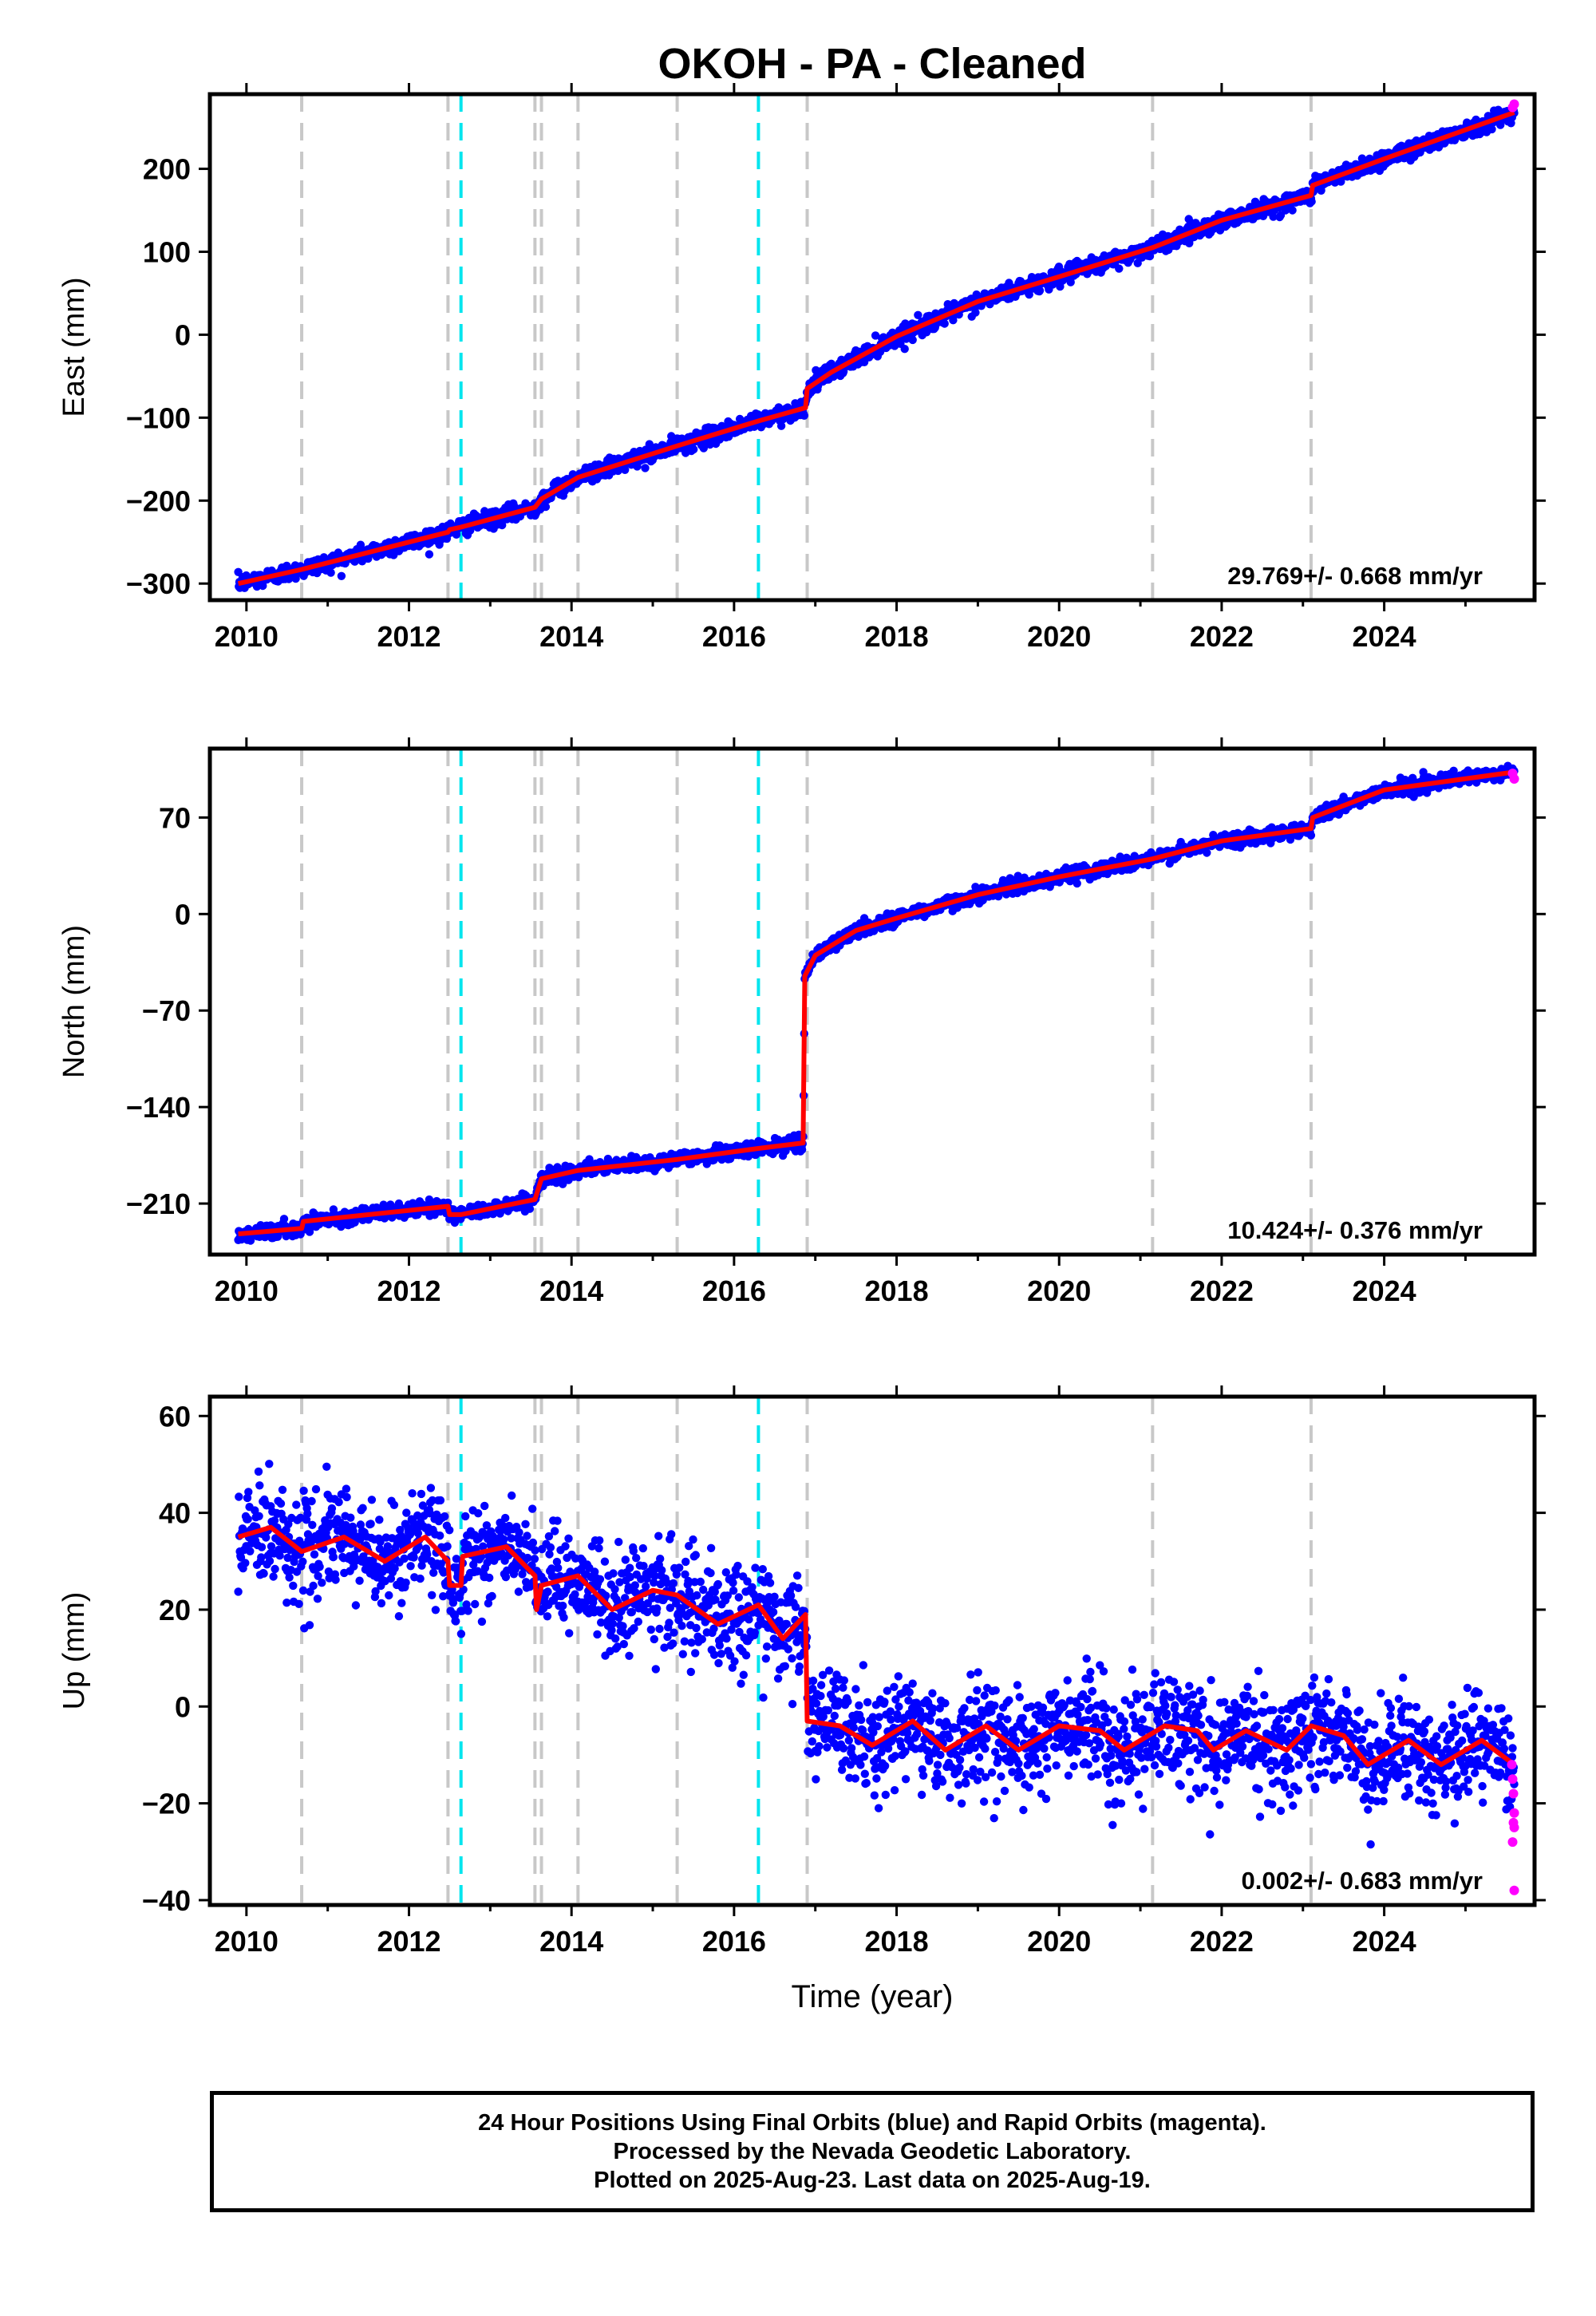 Image resolution: width=1596 pixels, height=2316 pixels. What do you see at coordinates (158, 500) in the screenshot?
I see `east-y-tick-label: −200` at bounding box center [158, 500].